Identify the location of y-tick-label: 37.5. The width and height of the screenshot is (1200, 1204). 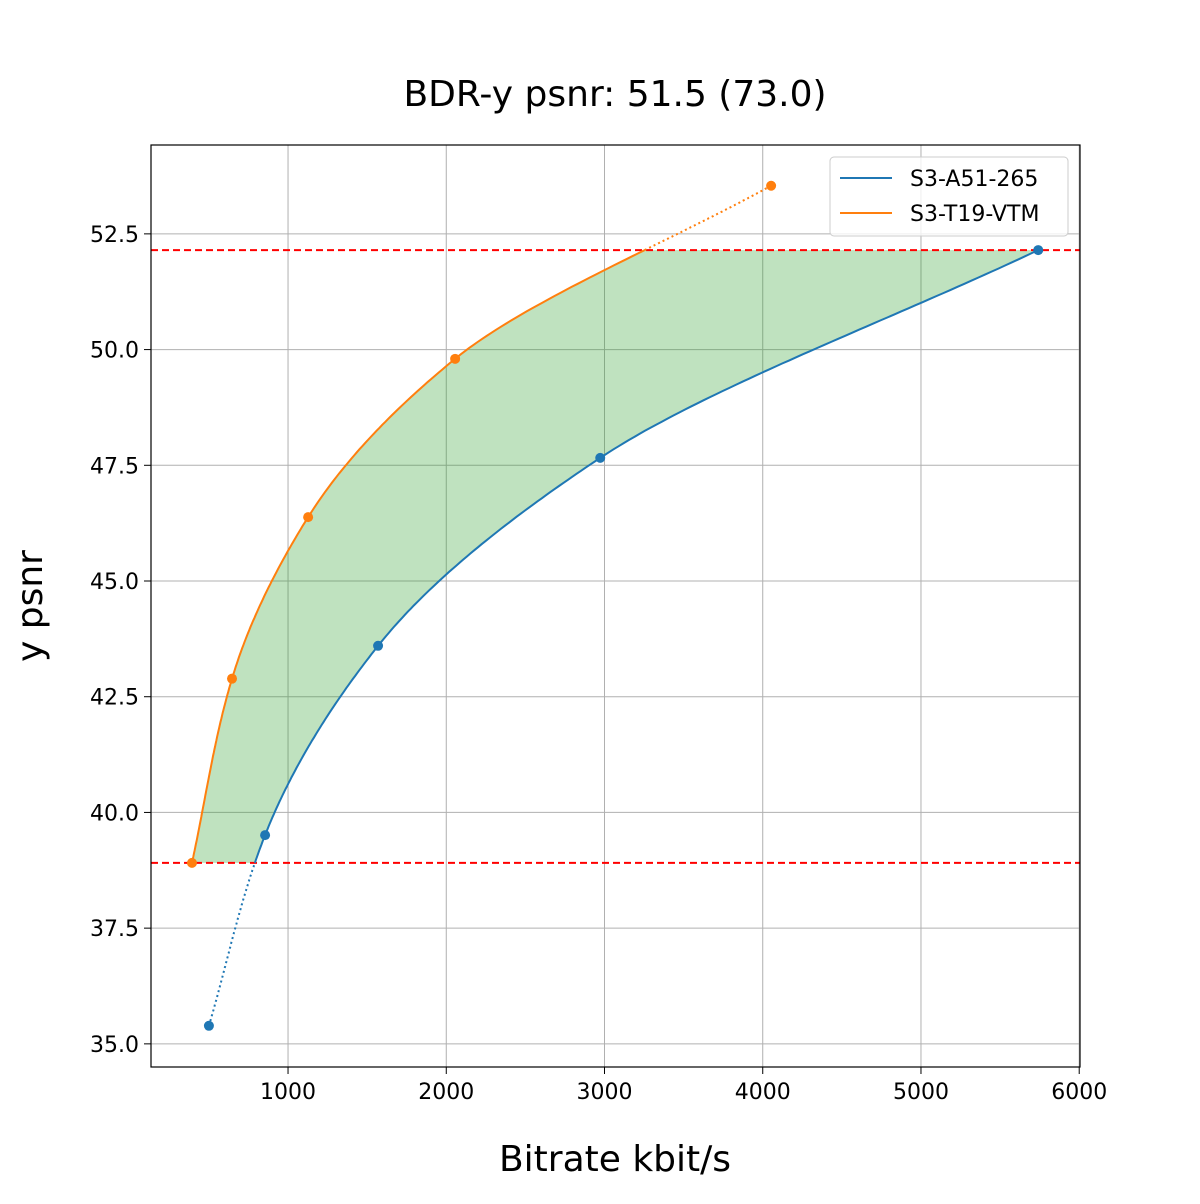
(114, 929).